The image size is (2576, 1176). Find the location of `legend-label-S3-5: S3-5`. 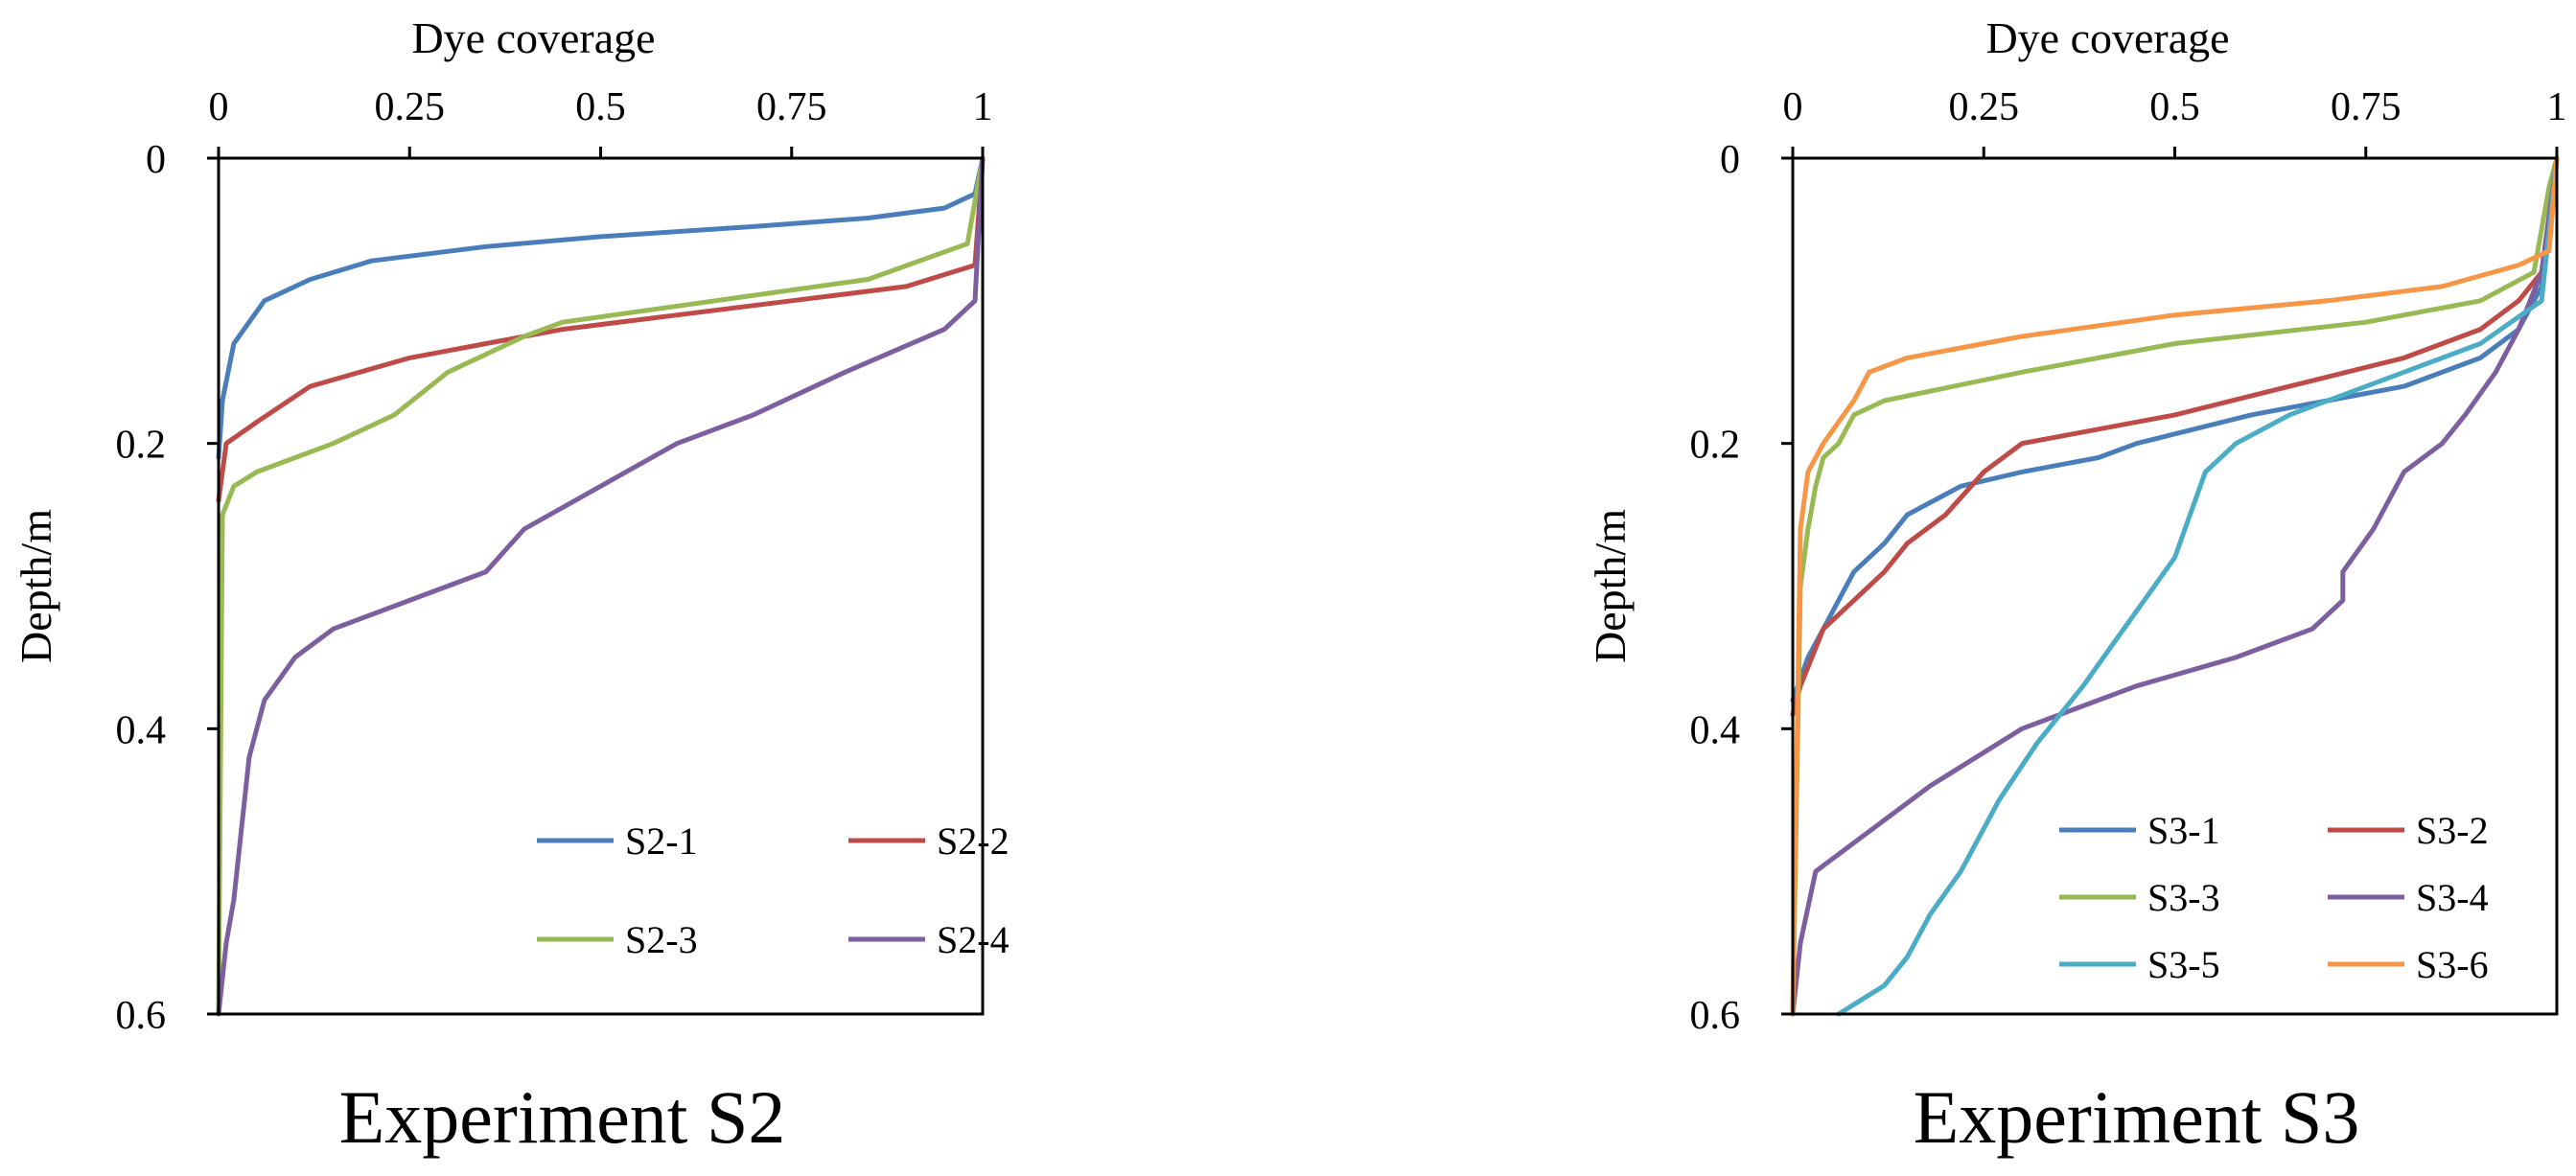

legend-label-S3-5: S3-5 is located at coordinates (2184, 964).